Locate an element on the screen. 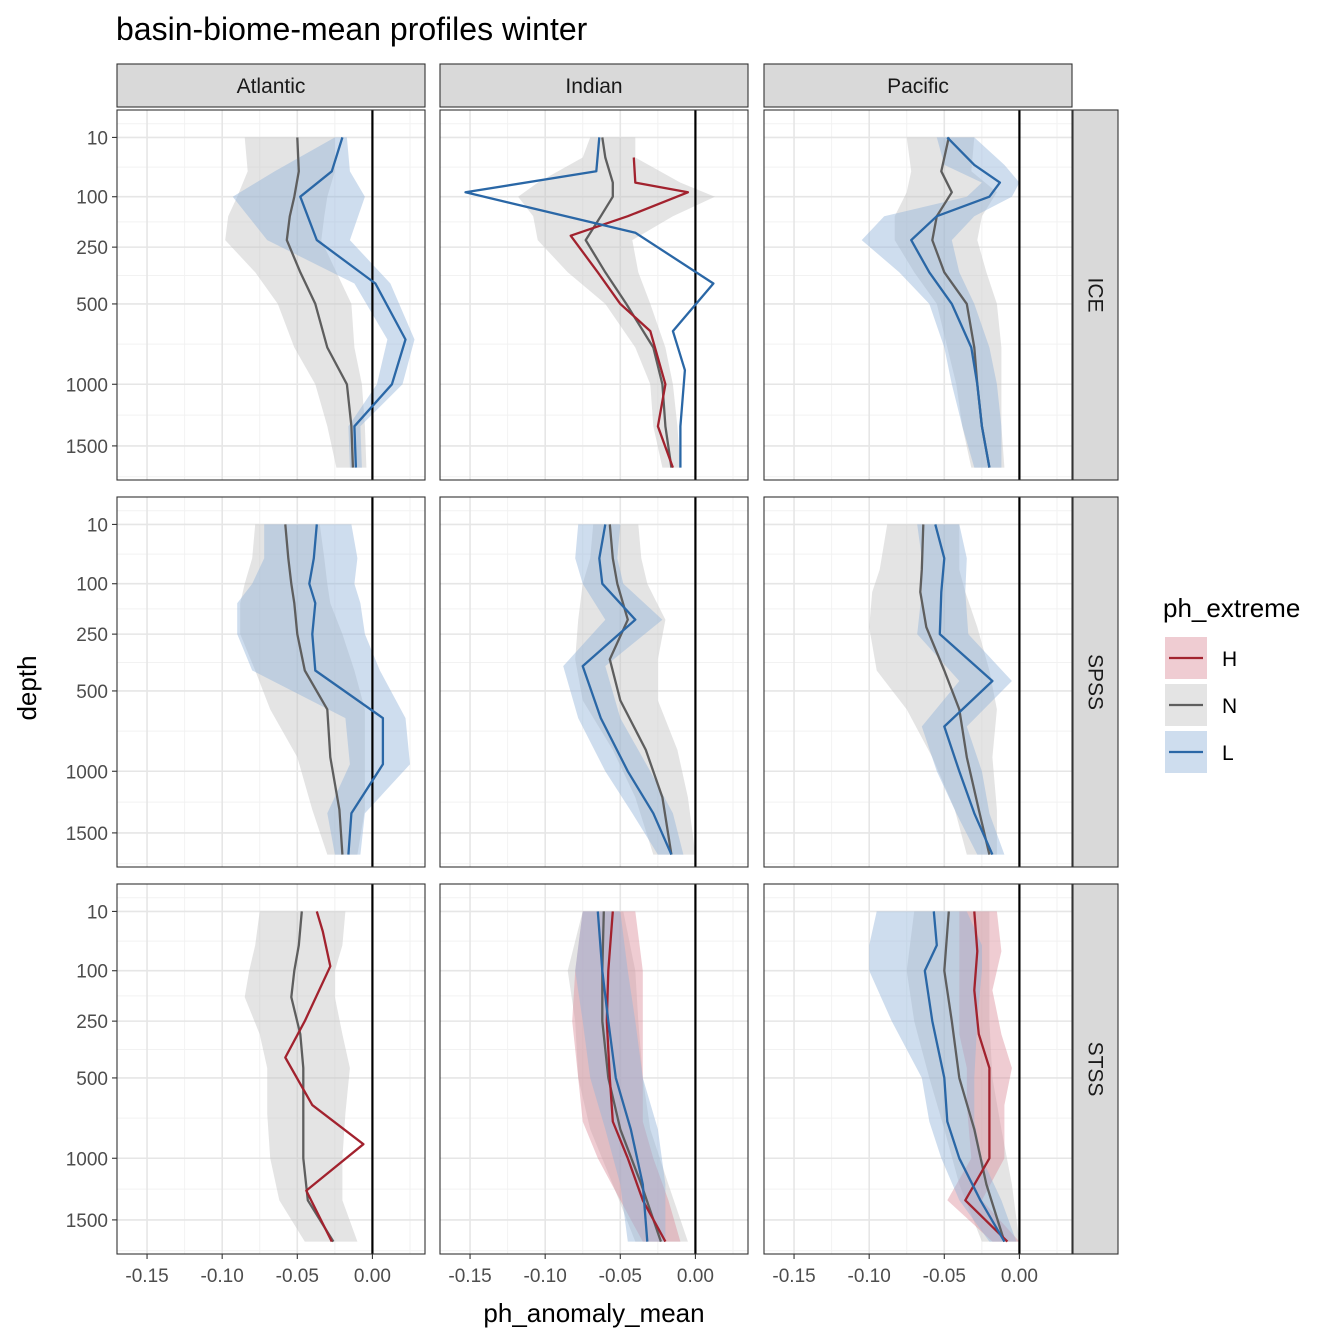  panel-pacific-spss is located at coordinates (918, 682).